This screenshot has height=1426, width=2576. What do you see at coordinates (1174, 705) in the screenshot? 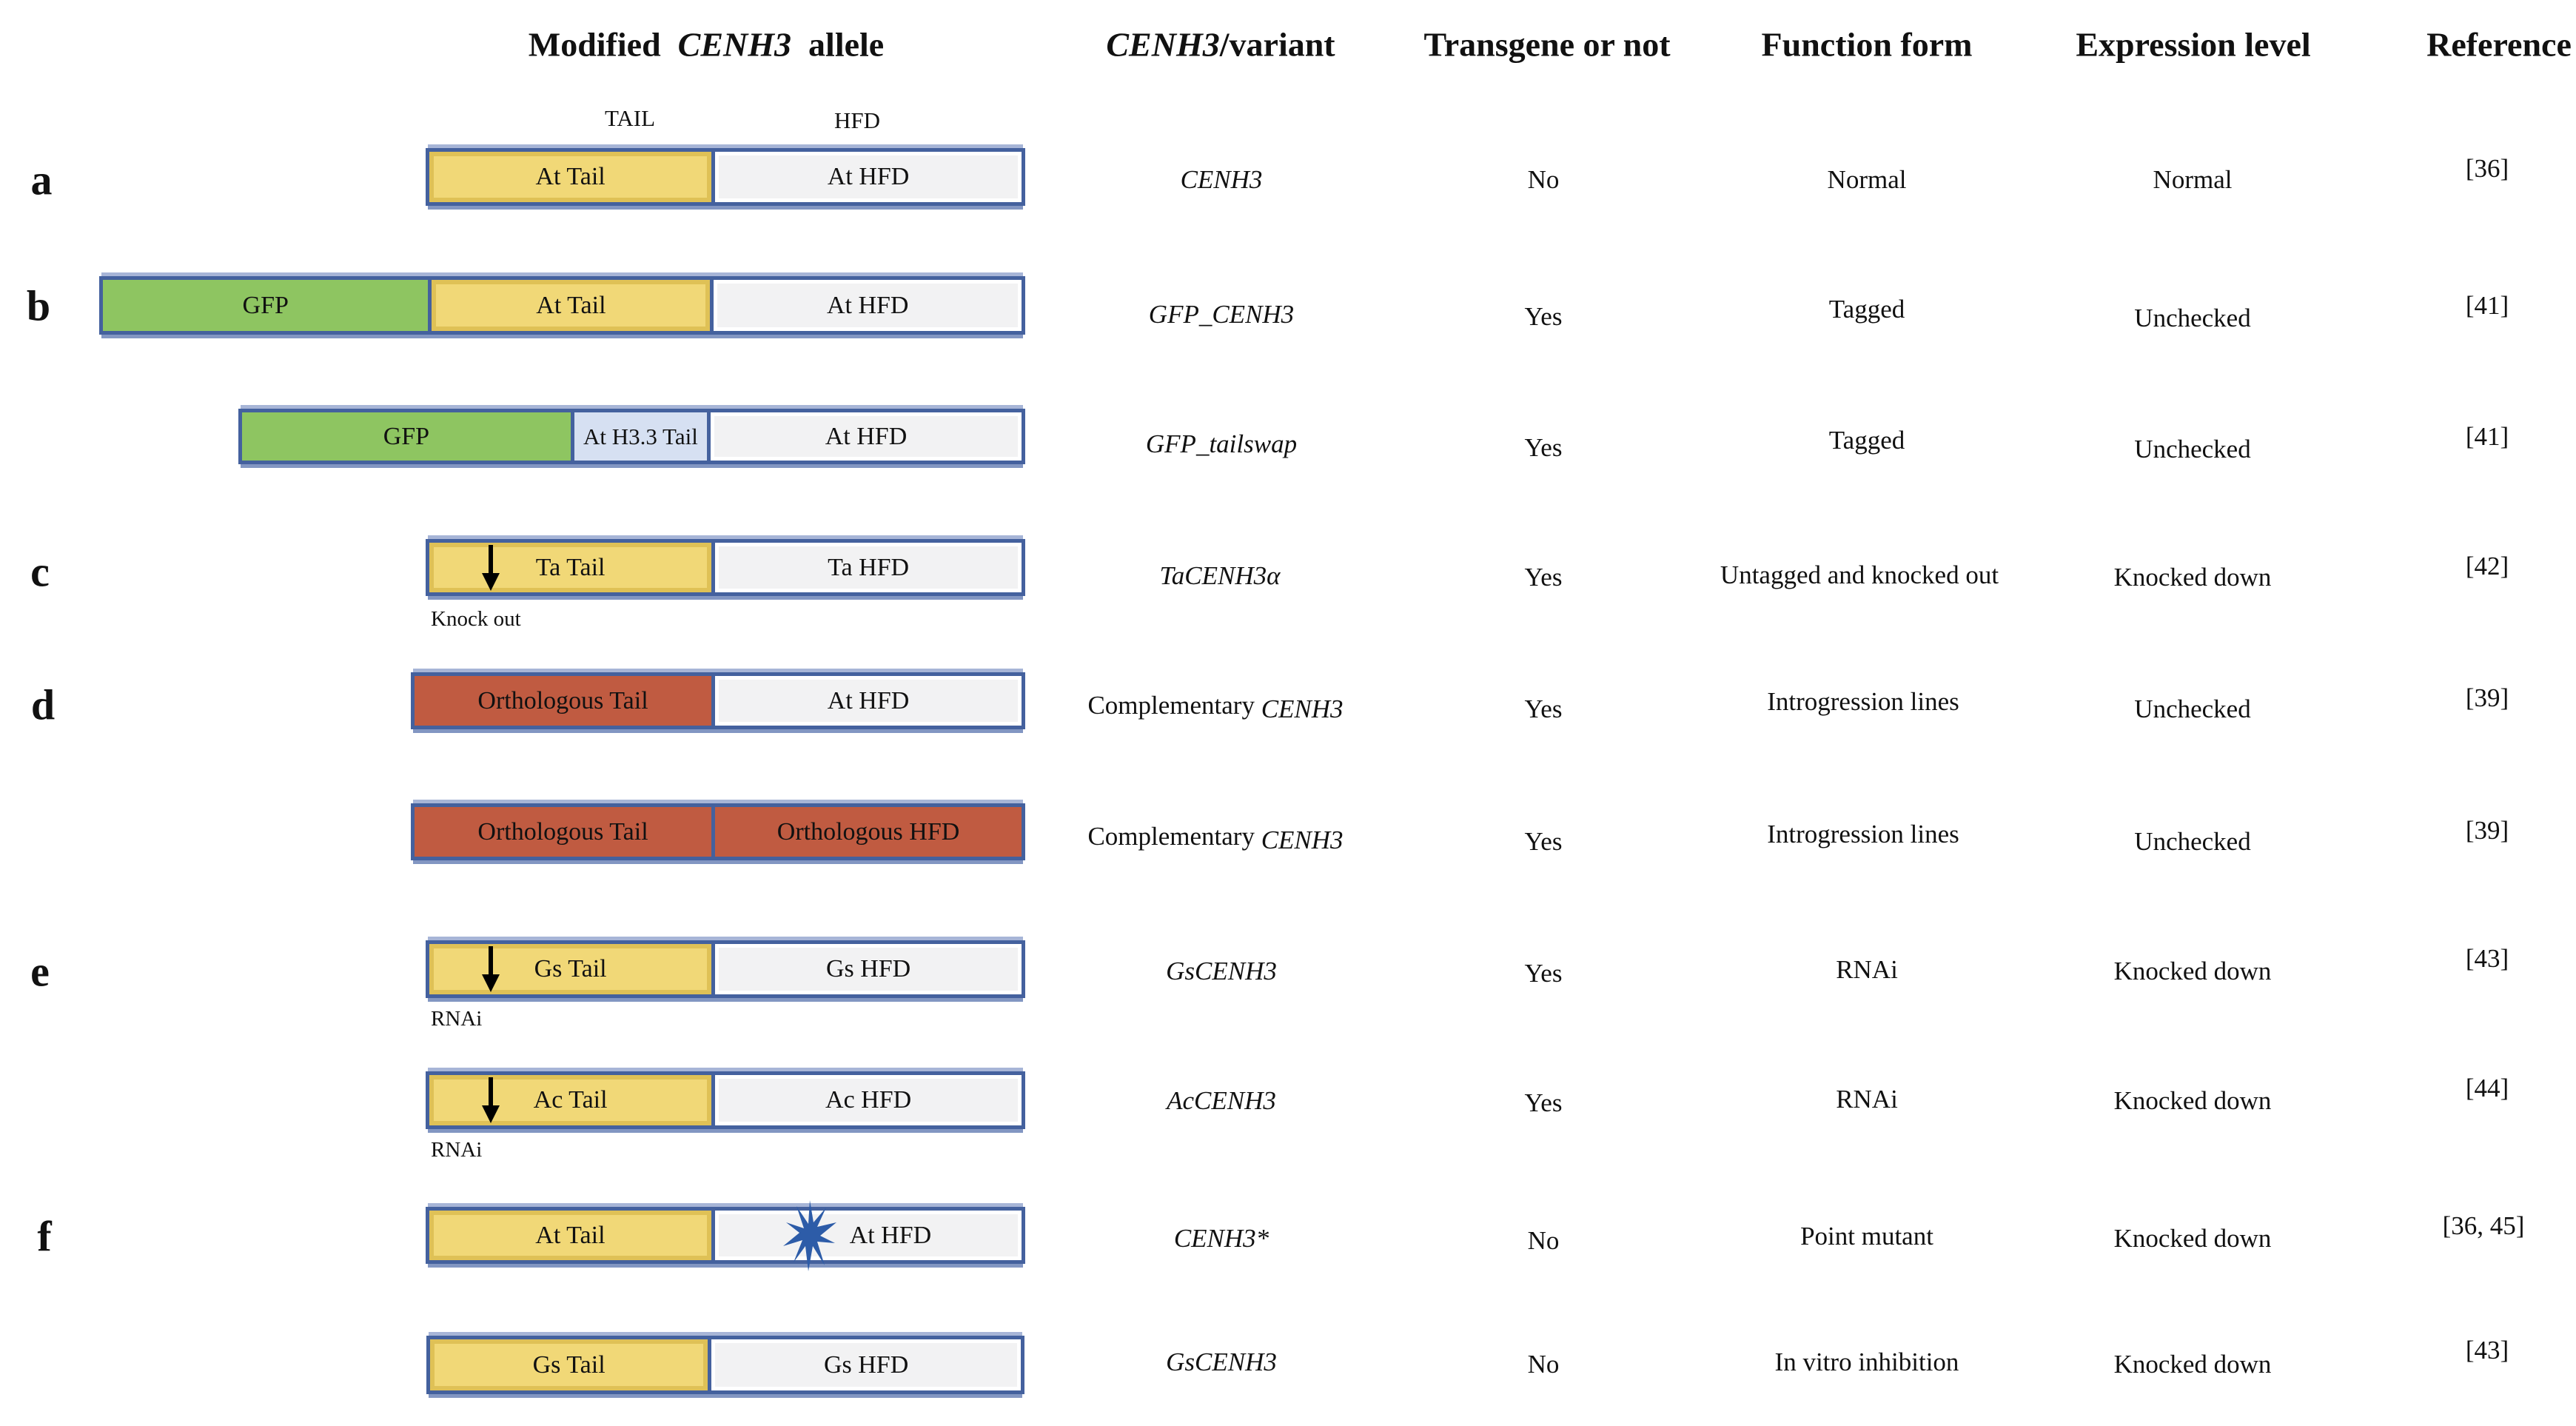
I see `variant-prefix: Complementary` at bounding box center [1174, 705].